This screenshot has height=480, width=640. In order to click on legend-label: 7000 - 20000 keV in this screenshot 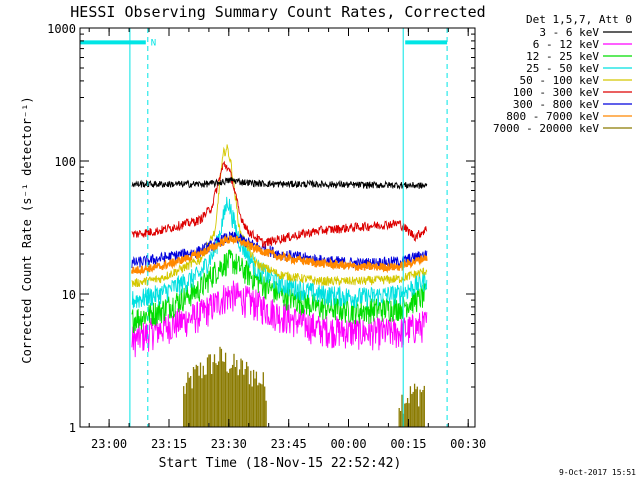, I will do `click(546, 128)`.